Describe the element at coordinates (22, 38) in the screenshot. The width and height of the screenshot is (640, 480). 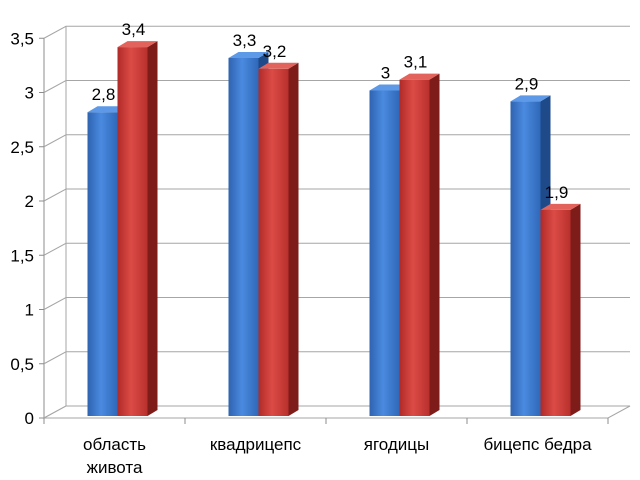
I see `y-tick-label: 3,5` at that location.